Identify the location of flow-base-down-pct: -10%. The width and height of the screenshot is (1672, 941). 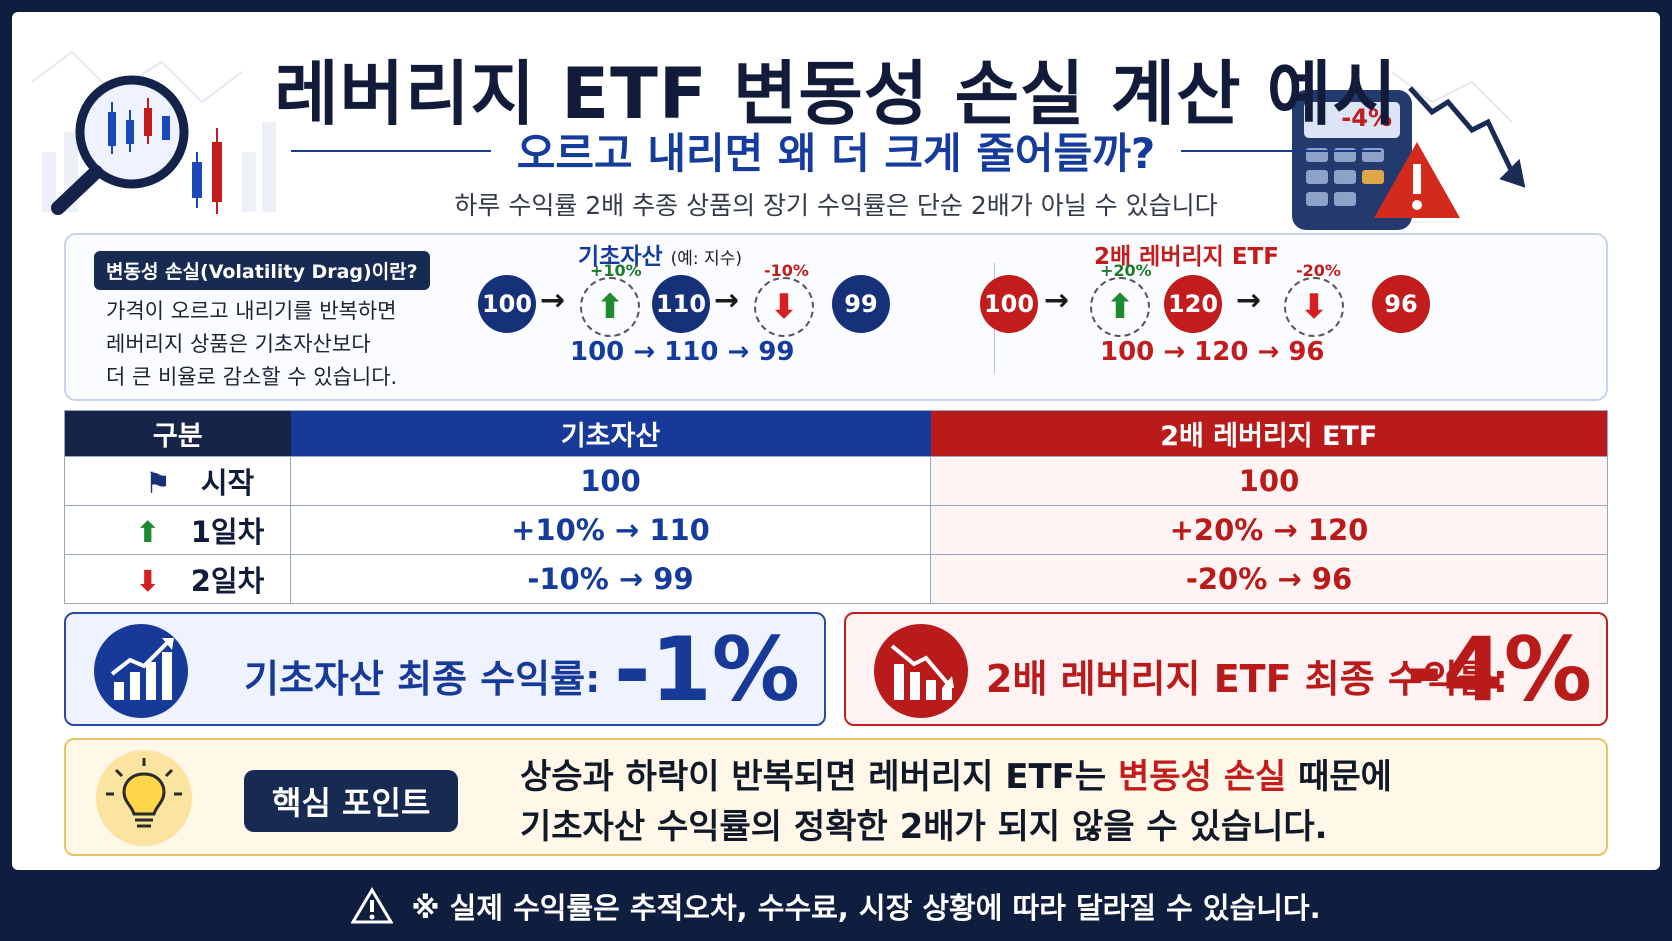
(786, 270).